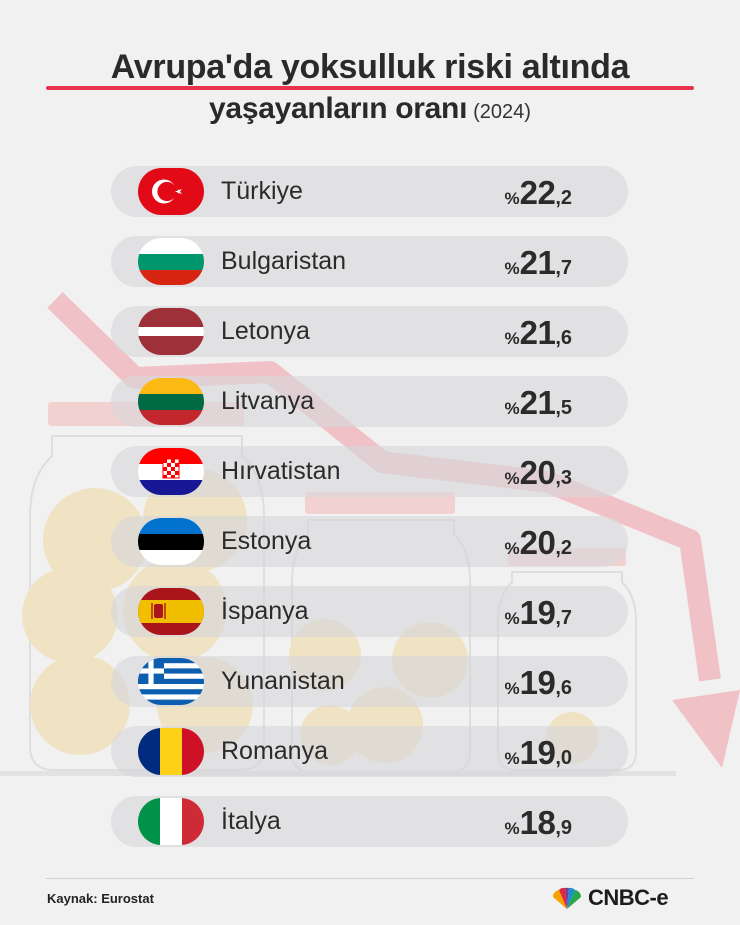  I want to click on chart-year: (2024), so click(502, 112).